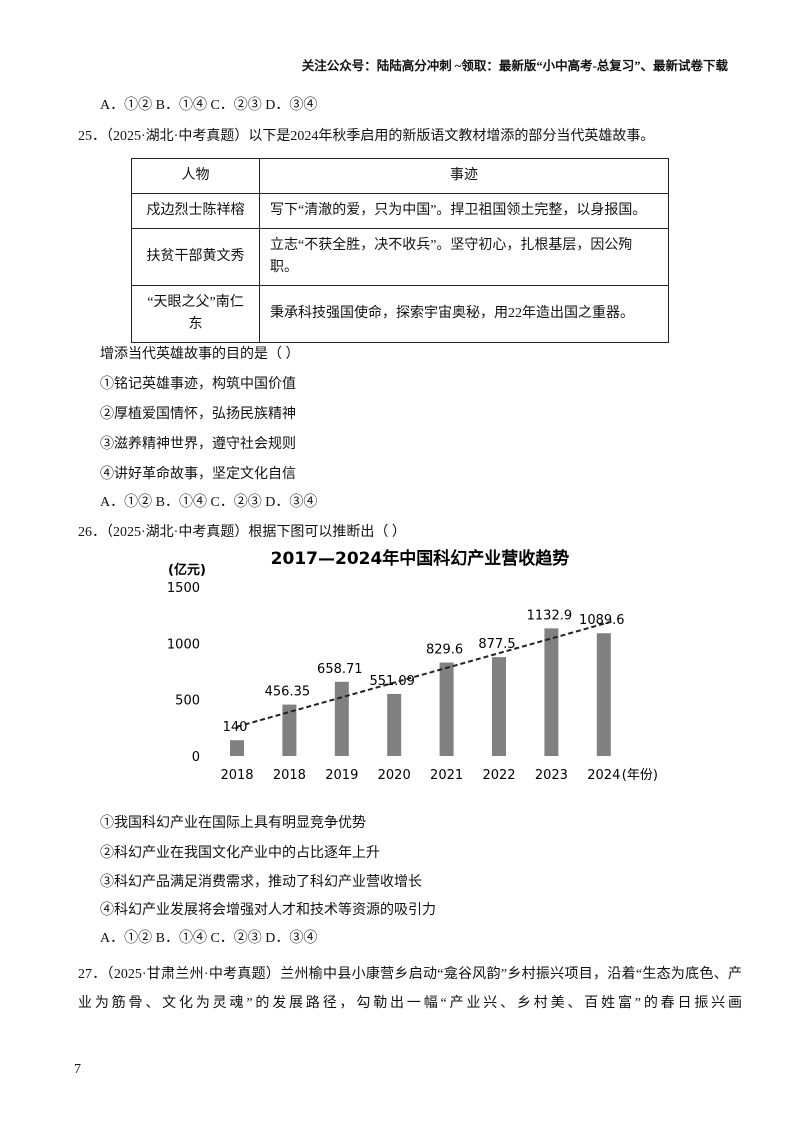 Image resolution: width=800 pixels, height=1132 pixels. I want to click on chart-title: 2017—2024年中国科幻产业营收趋势, so click(420, 558).